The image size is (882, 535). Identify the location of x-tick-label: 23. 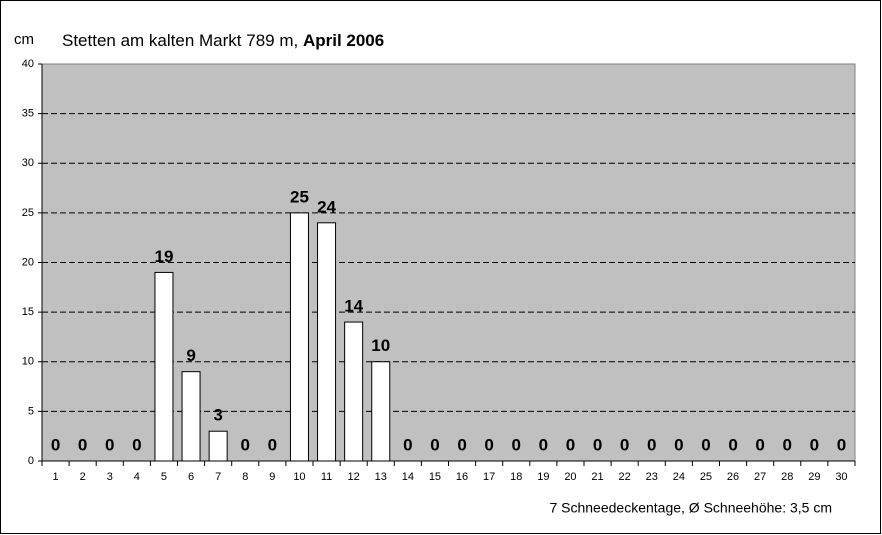
(652, 477).